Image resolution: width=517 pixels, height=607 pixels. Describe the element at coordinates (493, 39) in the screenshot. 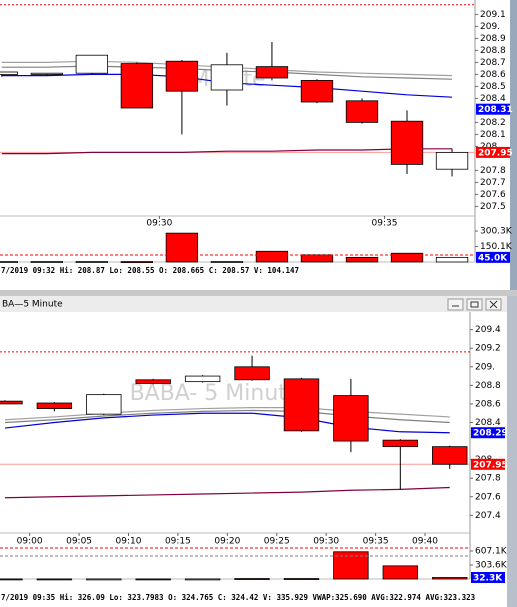

I see `y-tick-label: 208.9` at that location.